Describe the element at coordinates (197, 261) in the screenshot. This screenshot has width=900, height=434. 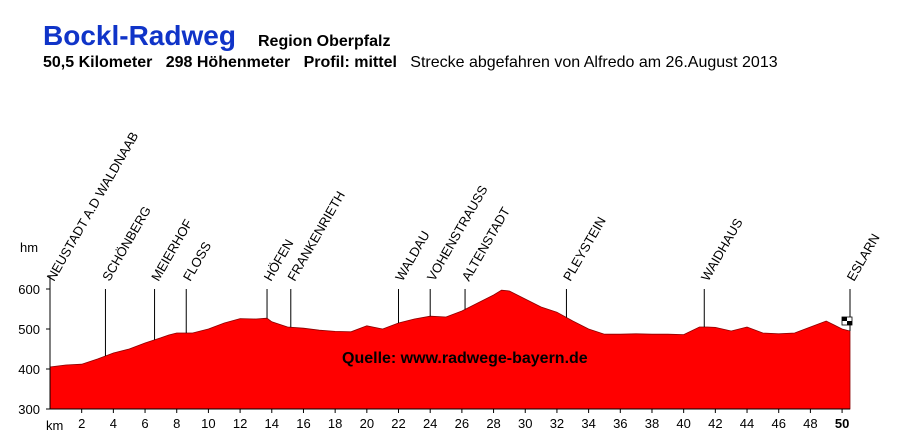
I see `location-label: FLOSS` at that location.